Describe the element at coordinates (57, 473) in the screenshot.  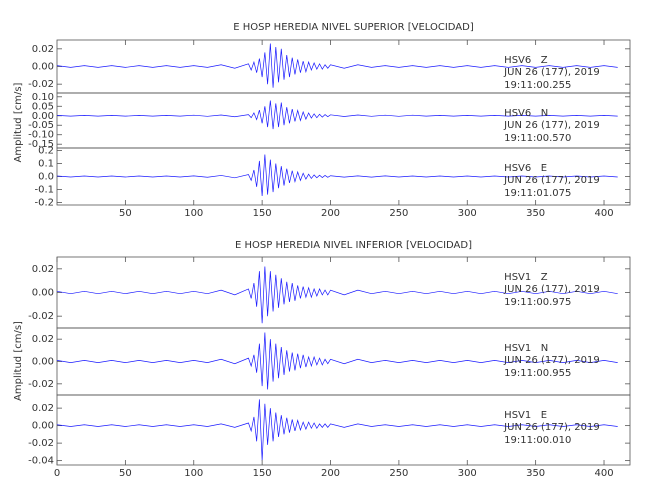
I see `x-tick-label: 0` at that location.